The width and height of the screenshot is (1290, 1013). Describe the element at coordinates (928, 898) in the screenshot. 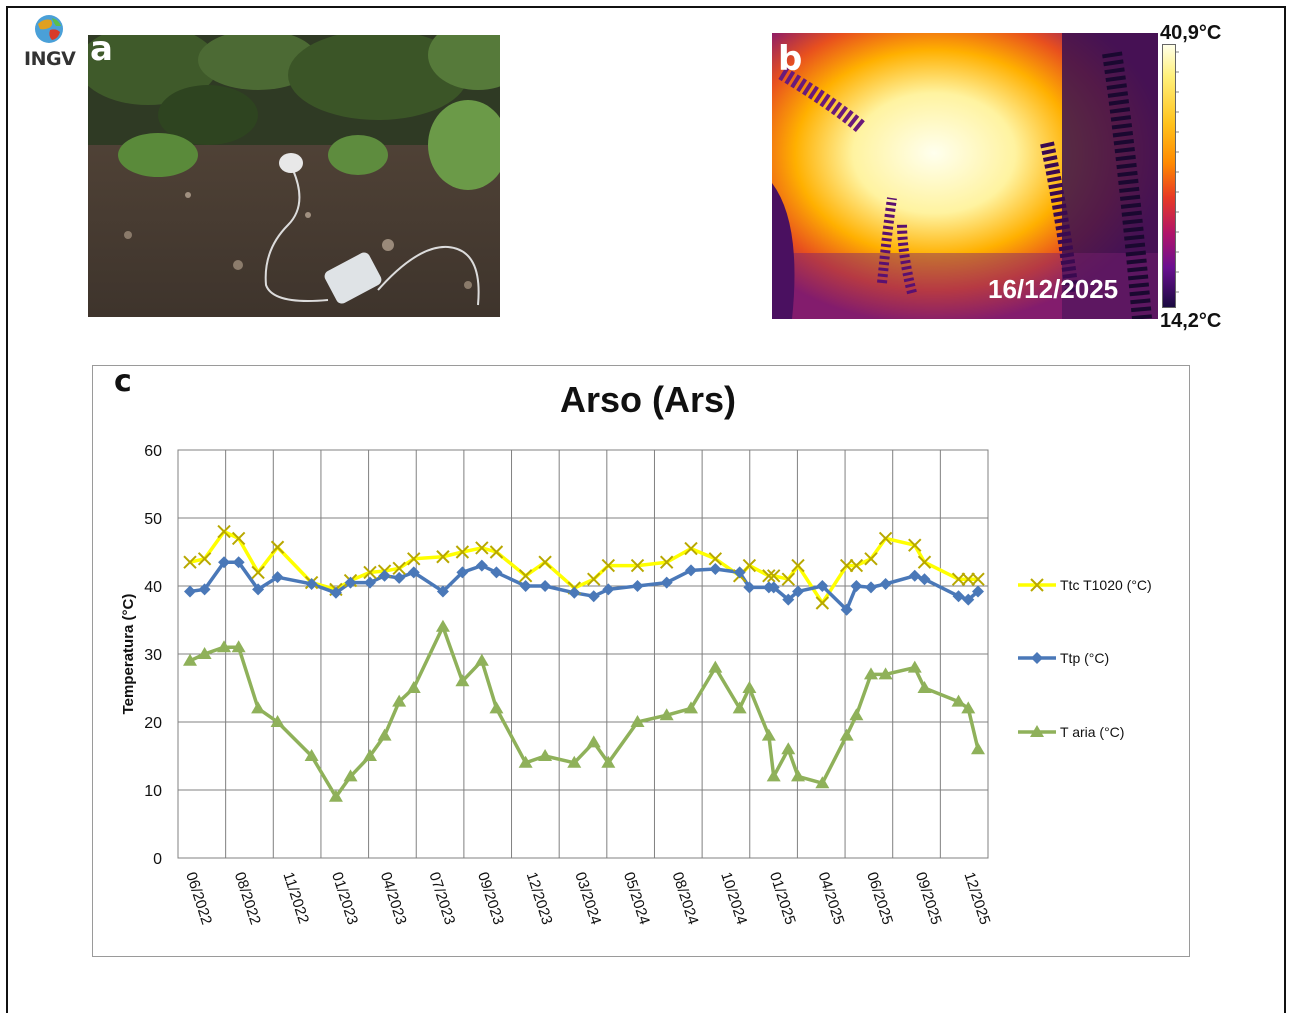

I see `x-tick-label: 09/2025` at that location.